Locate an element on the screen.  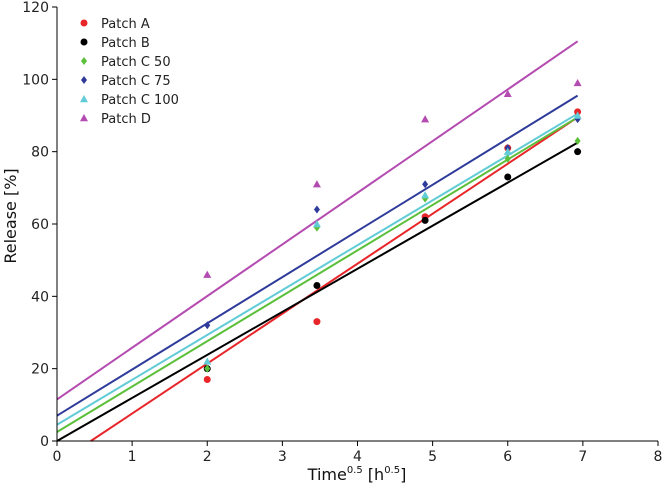
x-axis-label: Time0.5 [h0.5] is located at coordinates (357, 474).